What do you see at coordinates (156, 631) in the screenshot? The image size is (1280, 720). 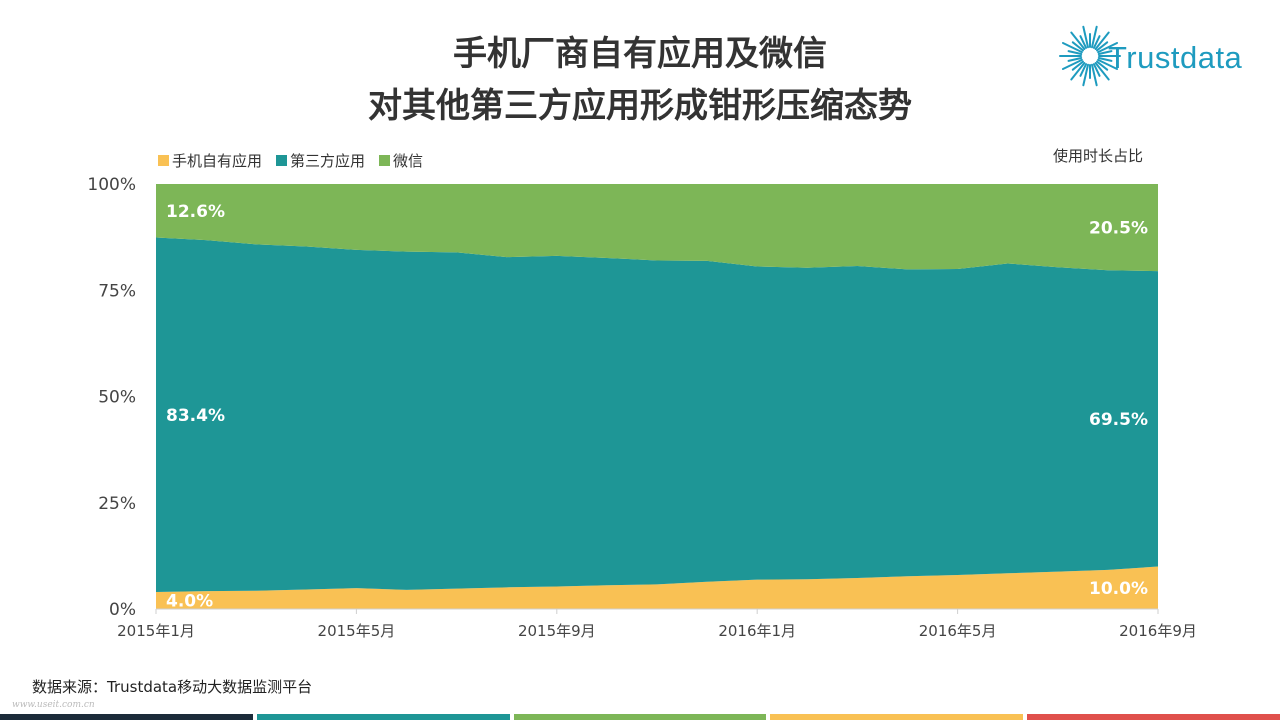 I see `x-tick-label: 2015年1月` at bounding box center [156, 631].